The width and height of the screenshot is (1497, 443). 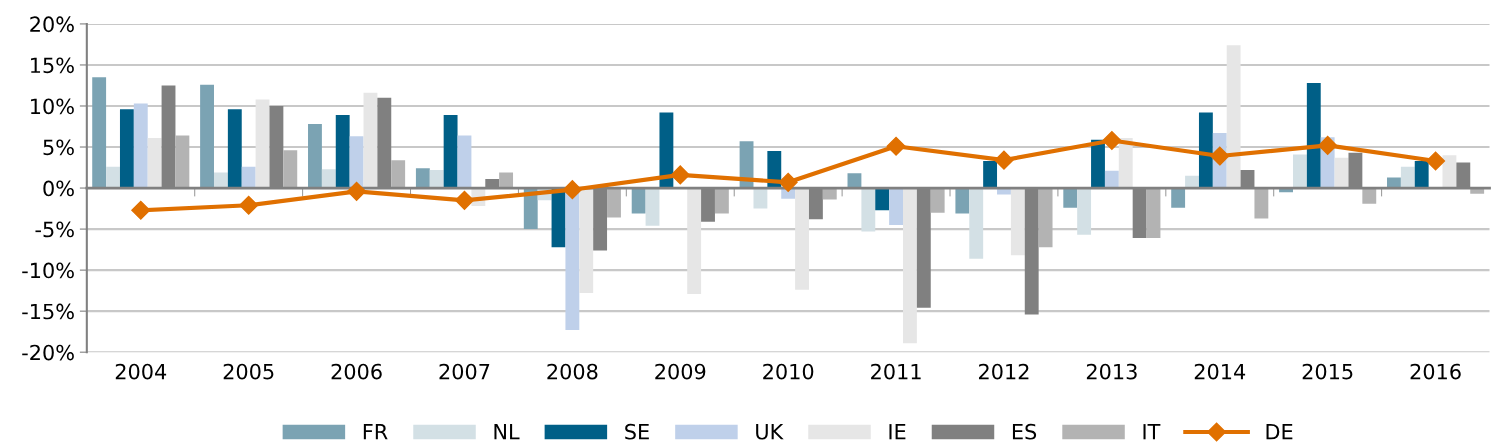 What do you see at coordinates (1024, 431) in the screenshot?
I see `legend-label: ES` at bounding box center [1024, 431].